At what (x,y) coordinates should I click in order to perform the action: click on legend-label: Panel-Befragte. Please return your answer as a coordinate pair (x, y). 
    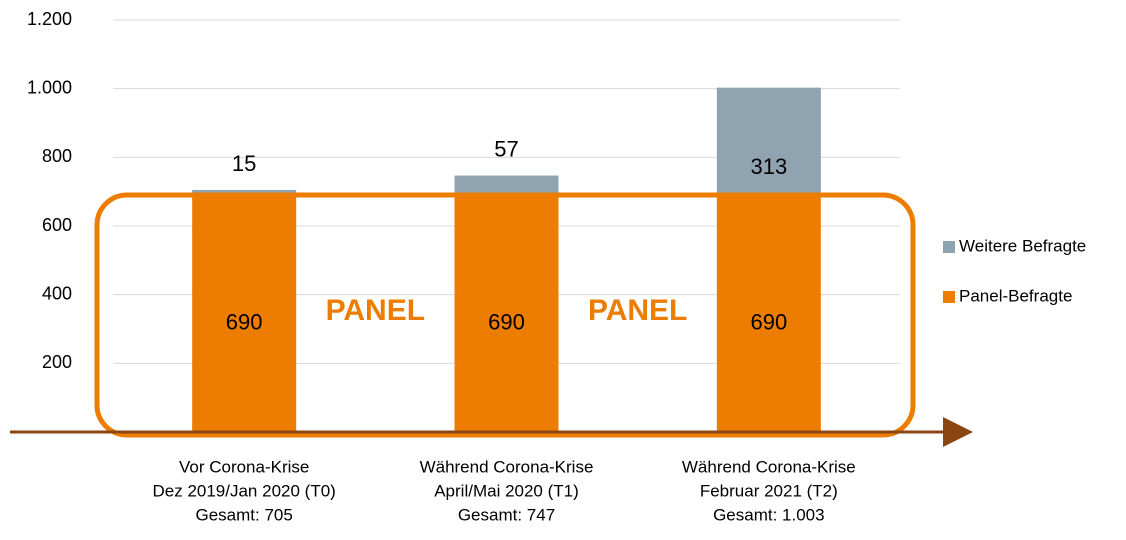
    Looking at the image, I should click on (1015, 295).